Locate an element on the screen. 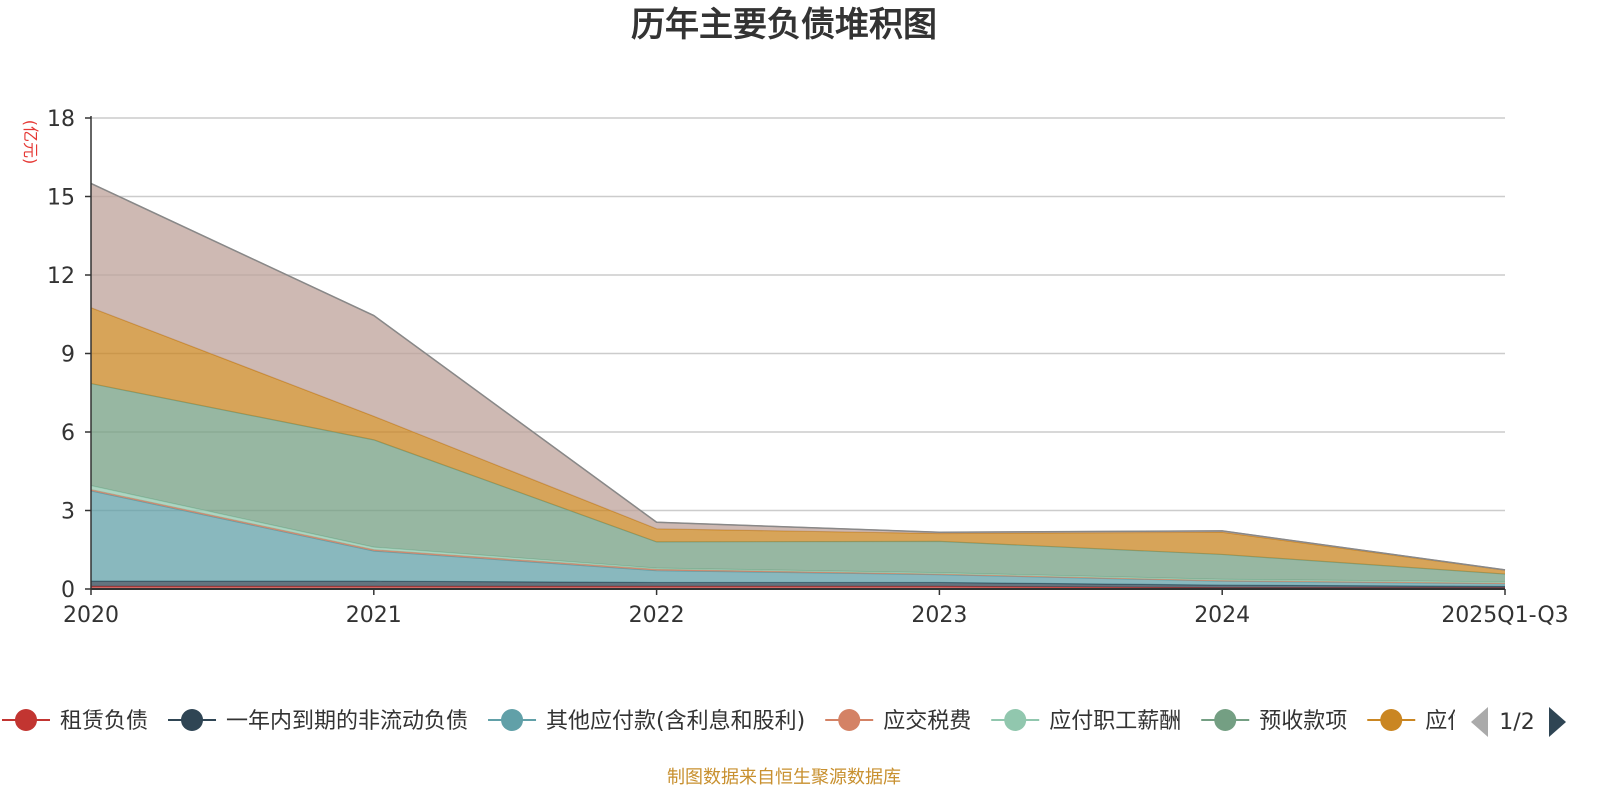  legend-label: 其他应付款(含利息和股利) is located at coordinates (675, 721).